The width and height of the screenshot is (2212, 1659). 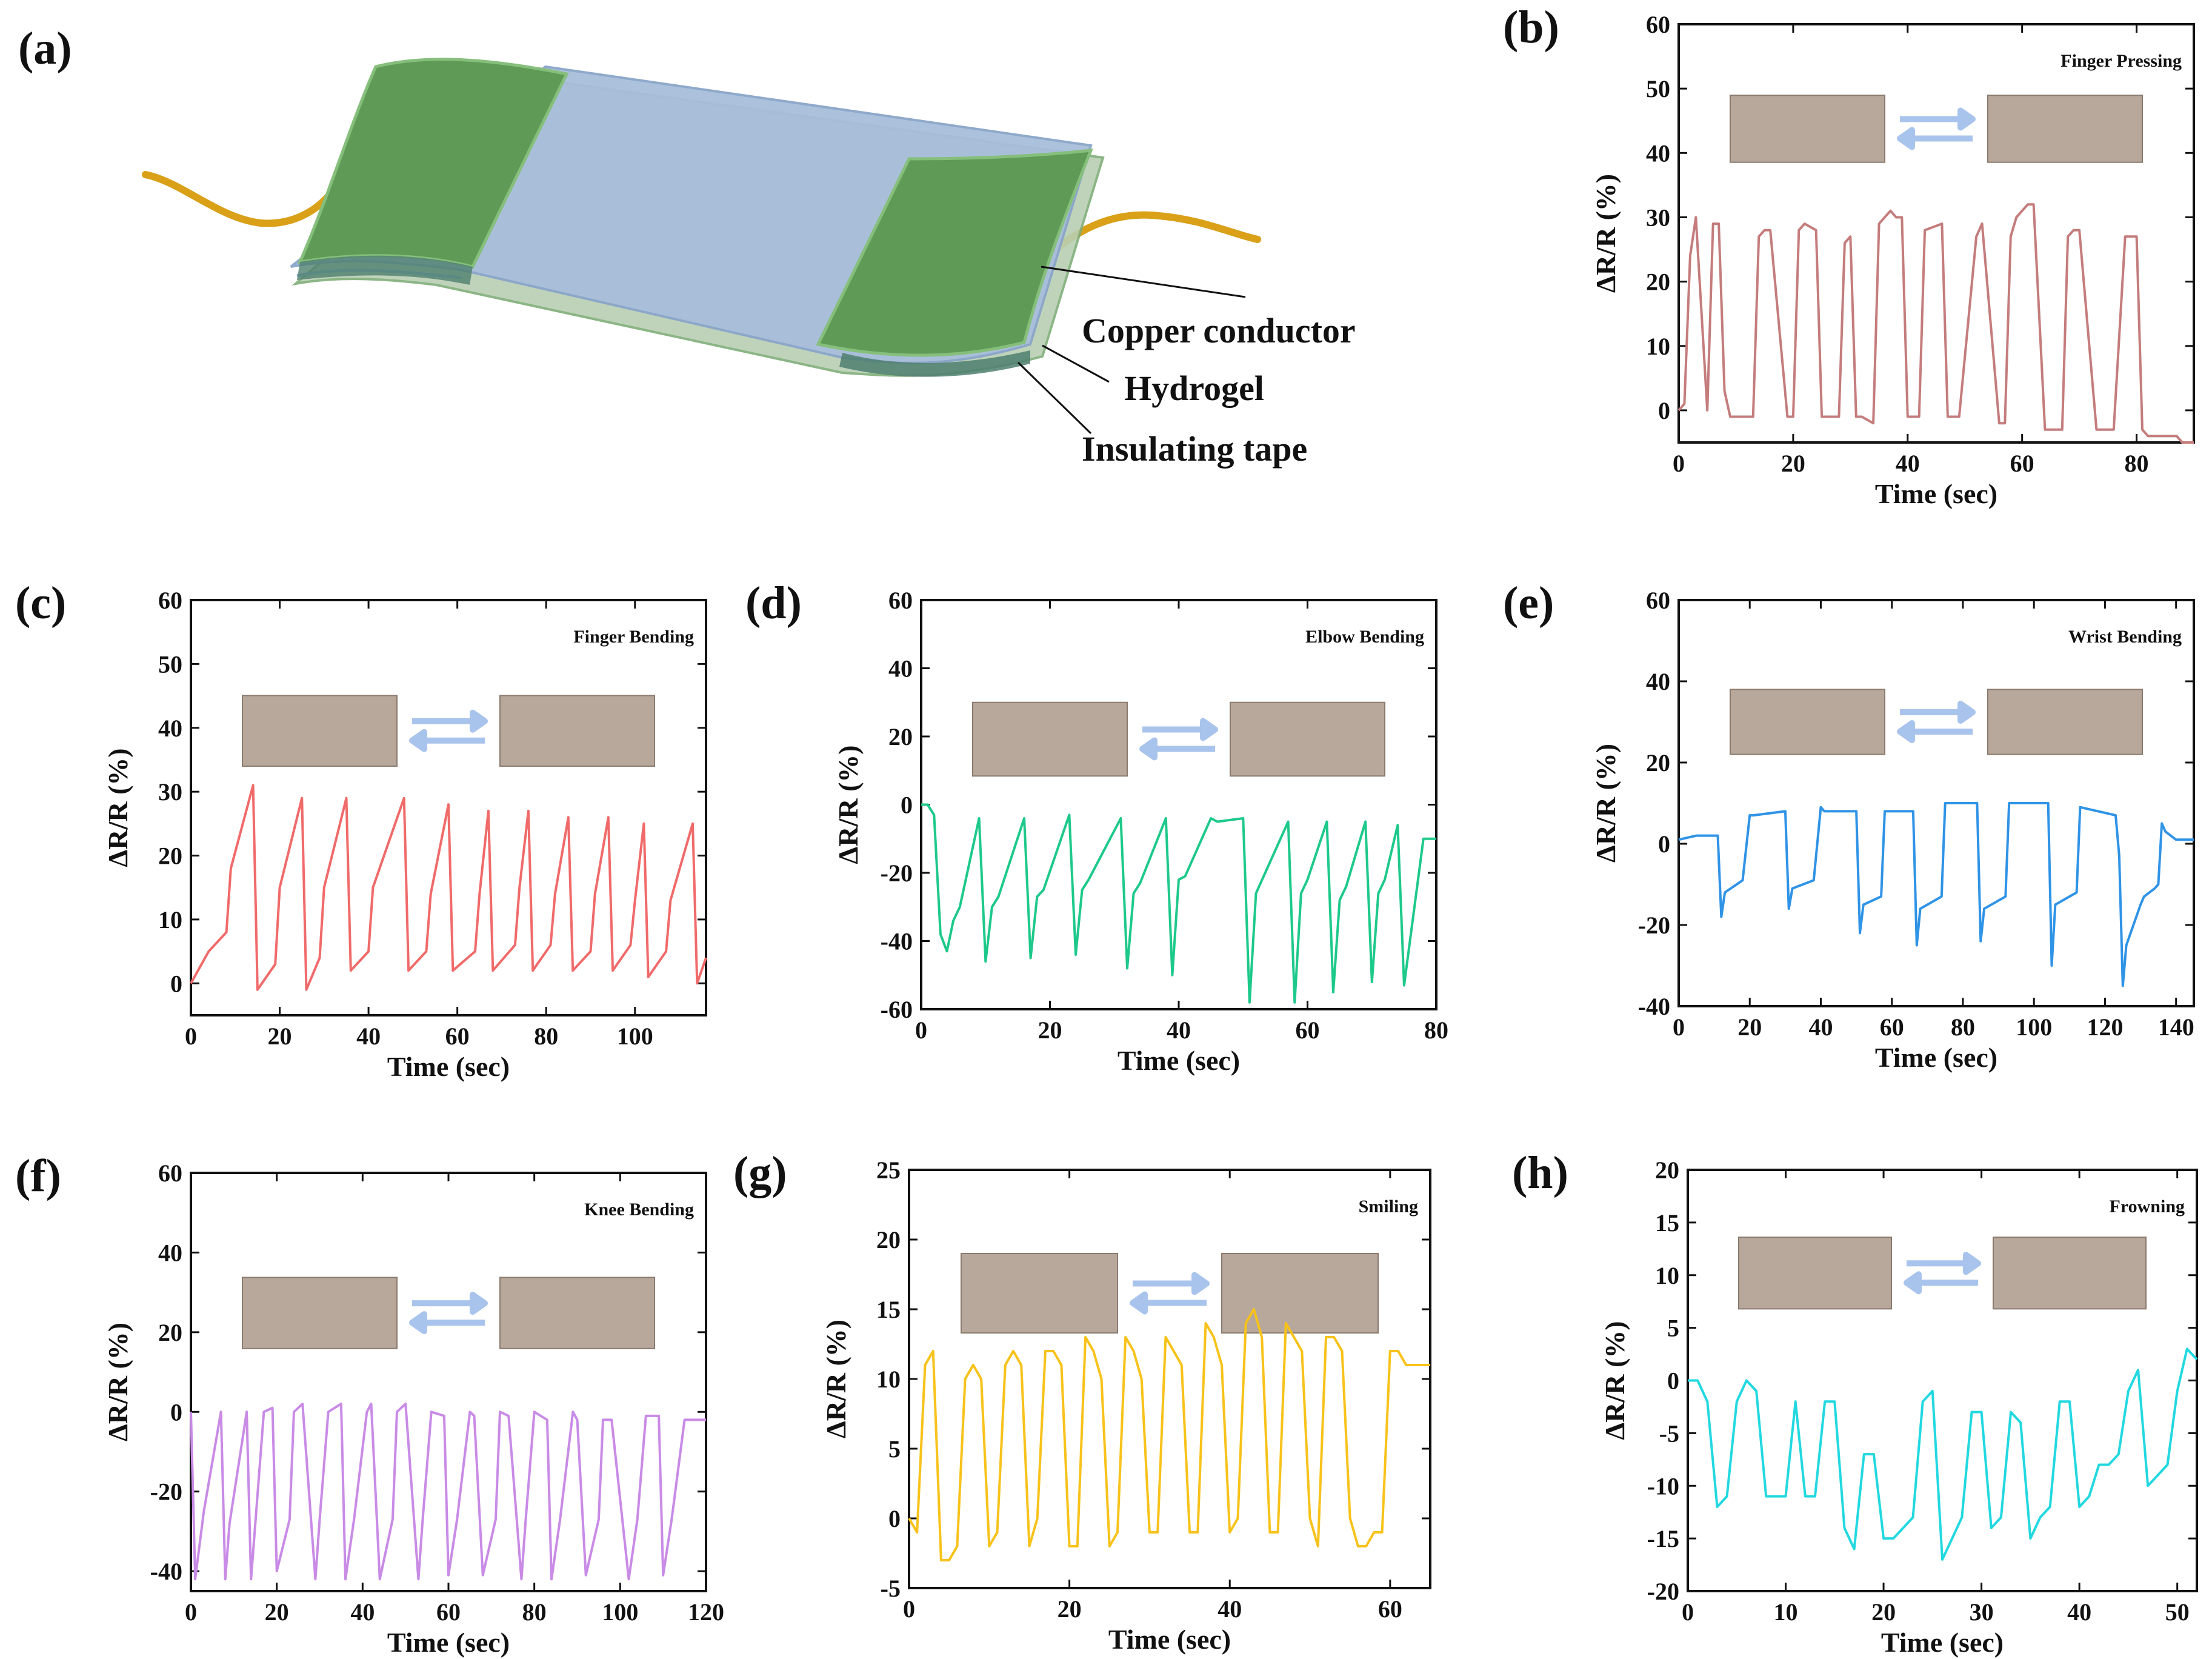 What do you see at coordinates (897, 1009) in the screenshot?
I see `y-tick-label: -60` at bounding box center [897, 1009].